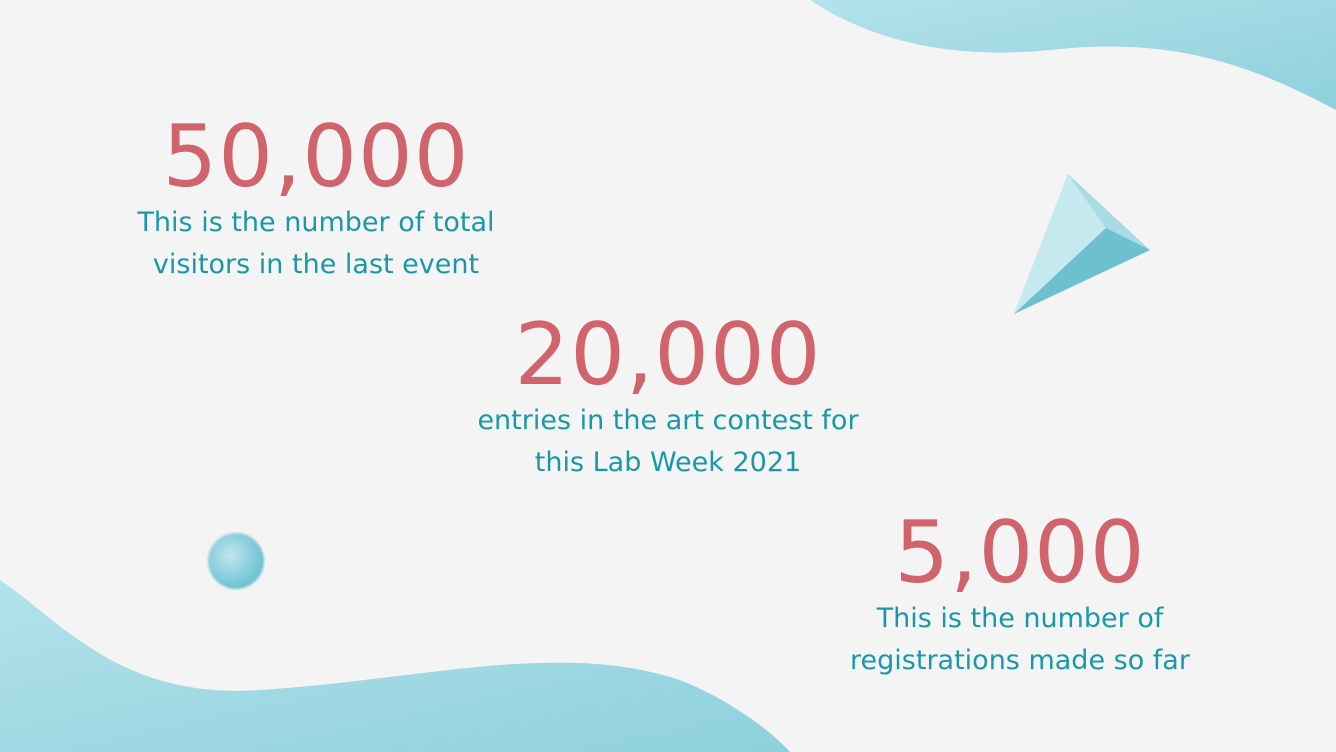  Describe the element at coordinates (668, 355) in the screenshot. I see `stat-number: 20,000` at that location.